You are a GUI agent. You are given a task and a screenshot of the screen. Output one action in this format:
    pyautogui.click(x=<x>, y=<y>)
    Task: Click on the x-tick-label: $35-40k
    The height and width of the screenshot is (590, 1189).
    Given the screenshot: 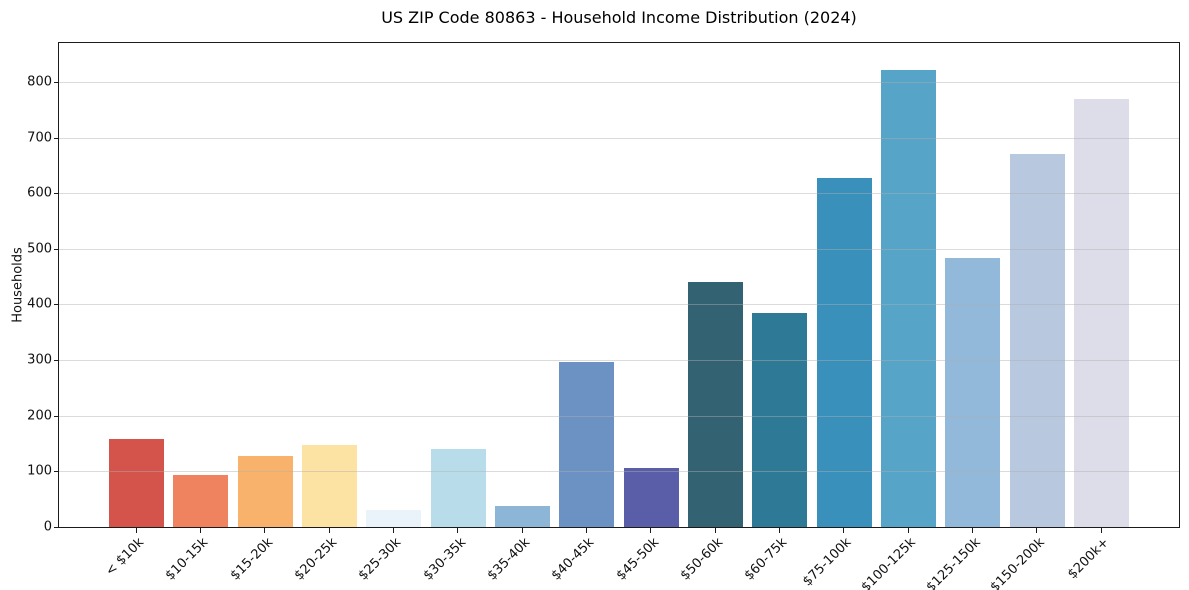 What is the action you would take?
    pyautogui.click(x=509, y=559)
    